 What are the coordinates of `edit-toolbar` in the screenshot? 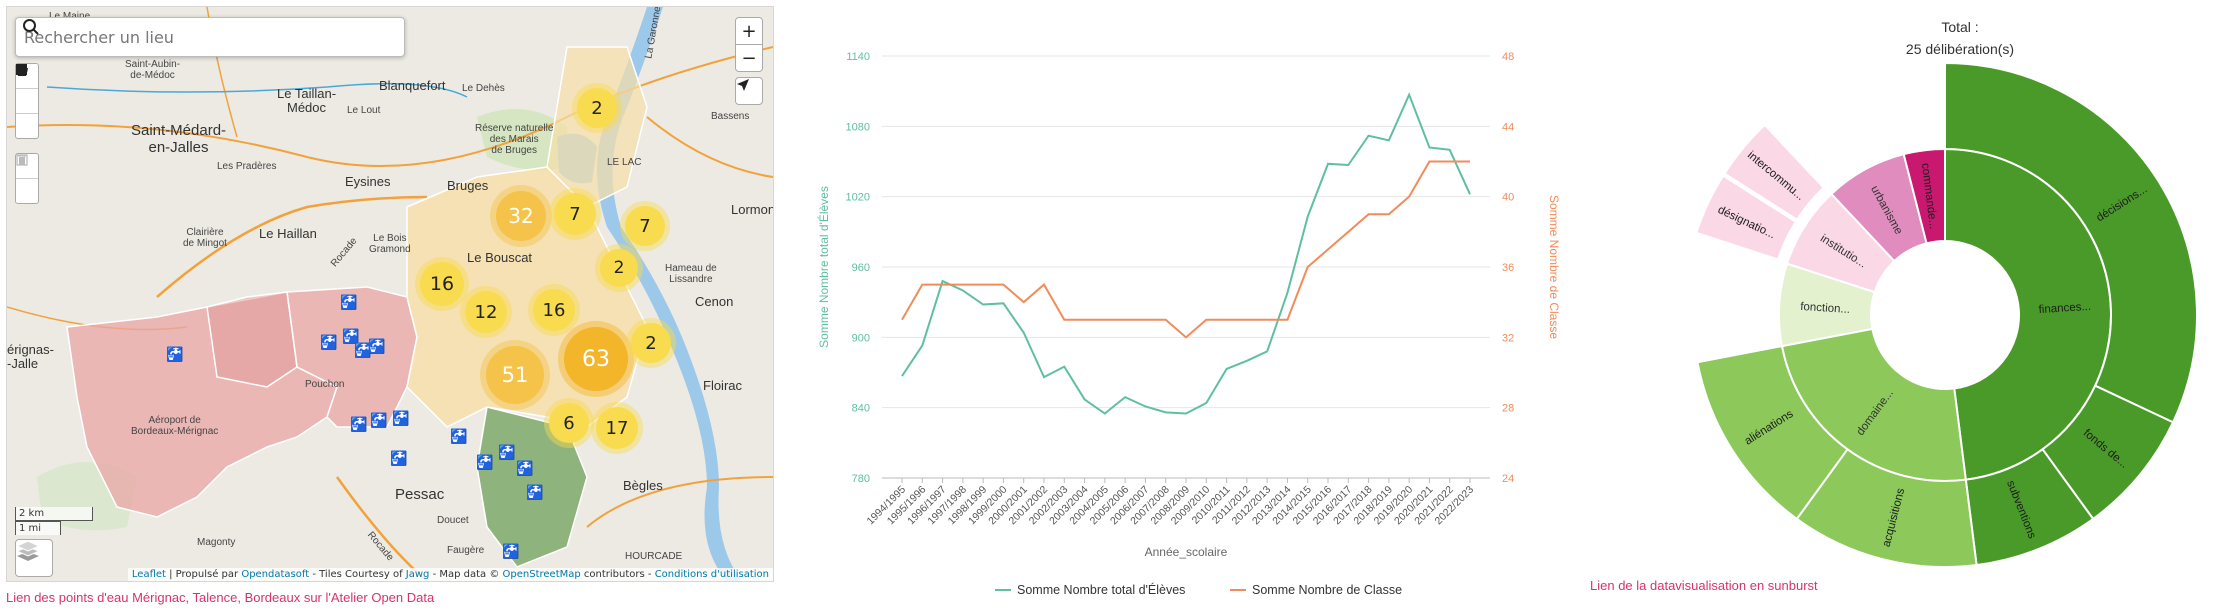 It's located at (27, 178).